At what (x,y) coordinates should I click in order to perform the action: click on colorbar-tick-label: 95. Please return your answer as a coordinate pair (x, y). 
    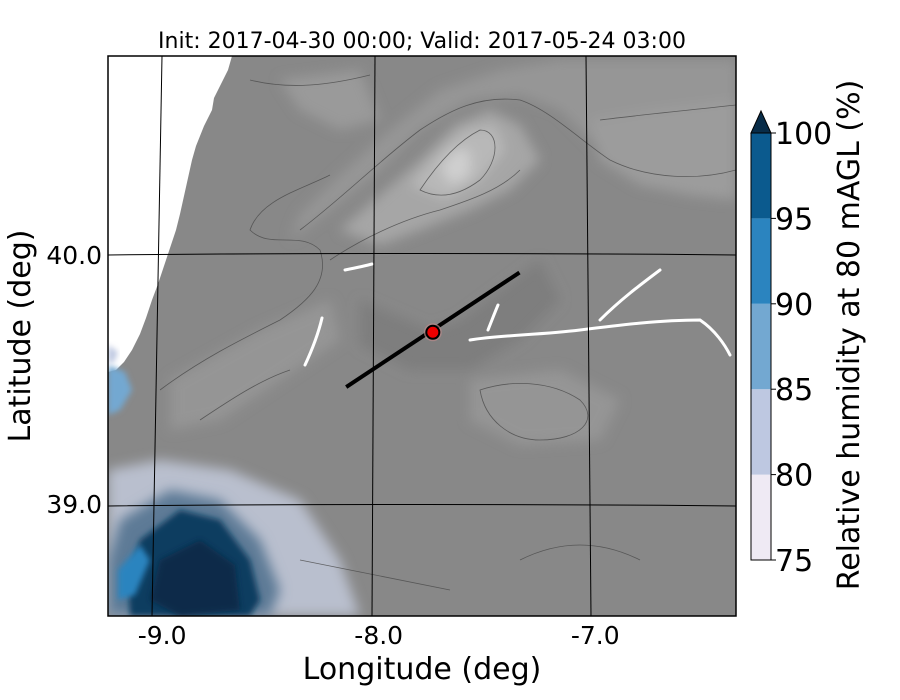
    Looking at the image, I should click on (794, 219).